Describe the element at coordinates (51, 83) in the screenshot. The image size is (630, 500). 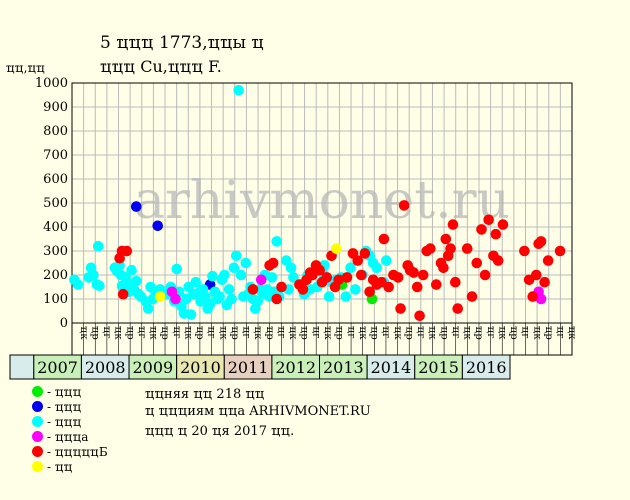
I see `y-tick-label: 1000` at that location.